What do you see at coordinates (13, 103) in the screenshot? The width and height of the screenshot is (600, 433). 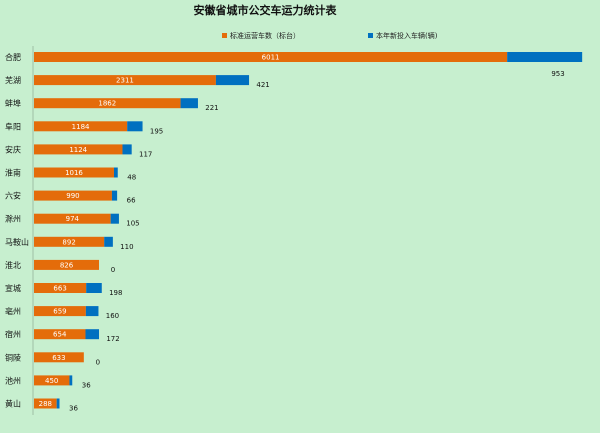 I see `category-label: 蚌埠` at bounding box center [13, 103].